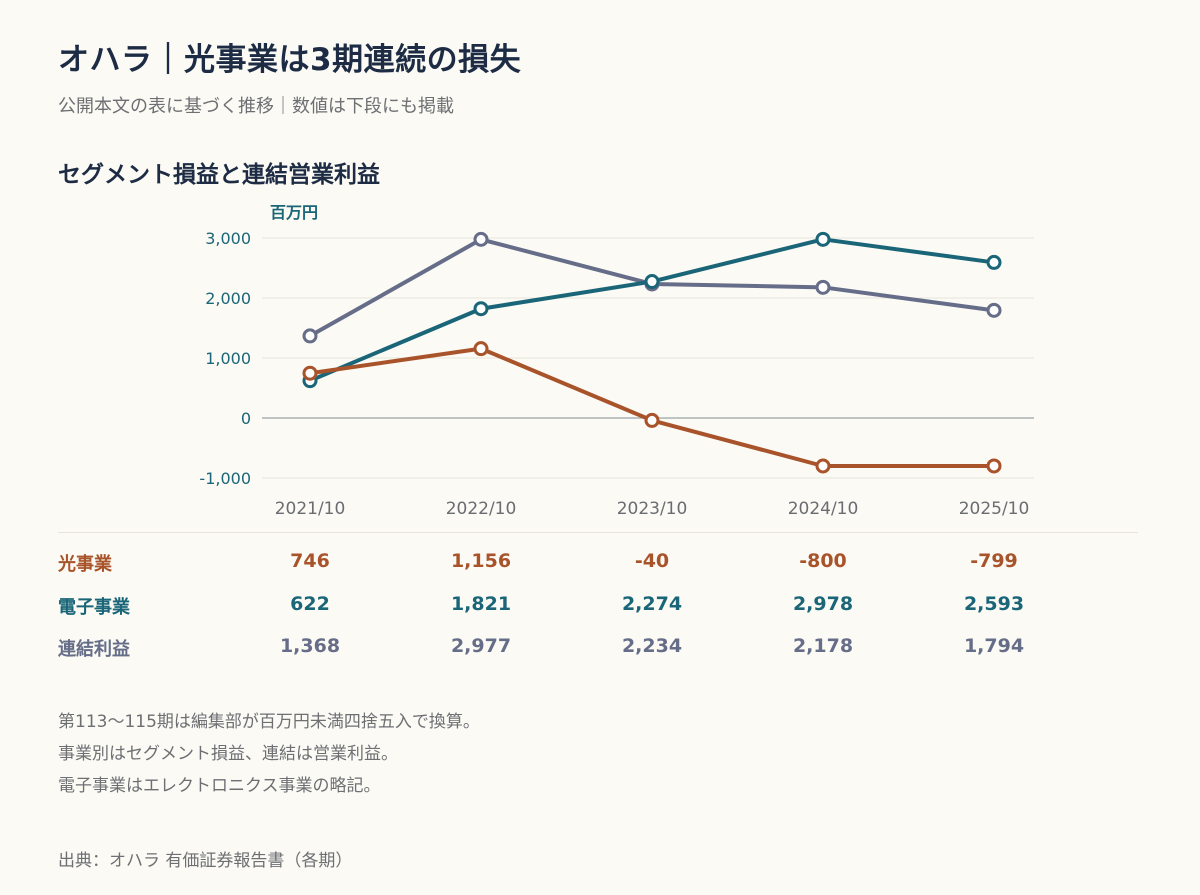 The image size is (1200, 895). Describe the element at coordinates (481, 604) in the screenshot. I see `table-cell: 1,821` at that location.